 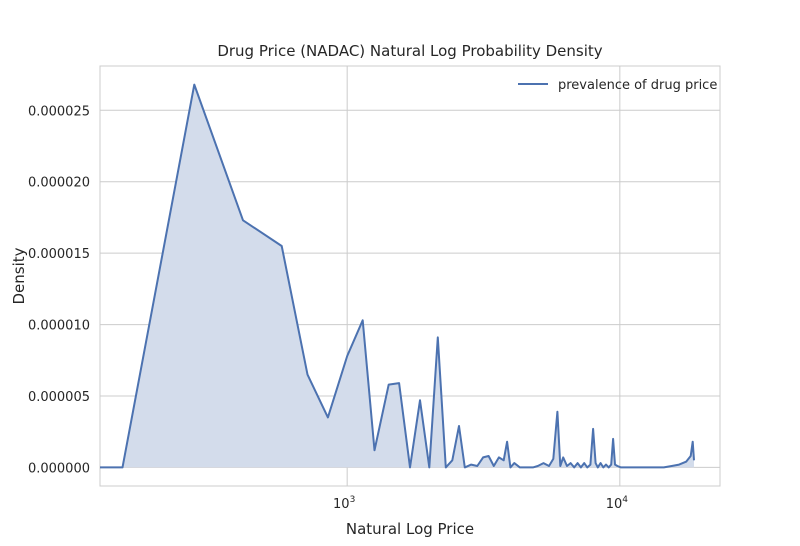 I want to click on y-tick-label: 0.000005, so click(x=59, y=397).